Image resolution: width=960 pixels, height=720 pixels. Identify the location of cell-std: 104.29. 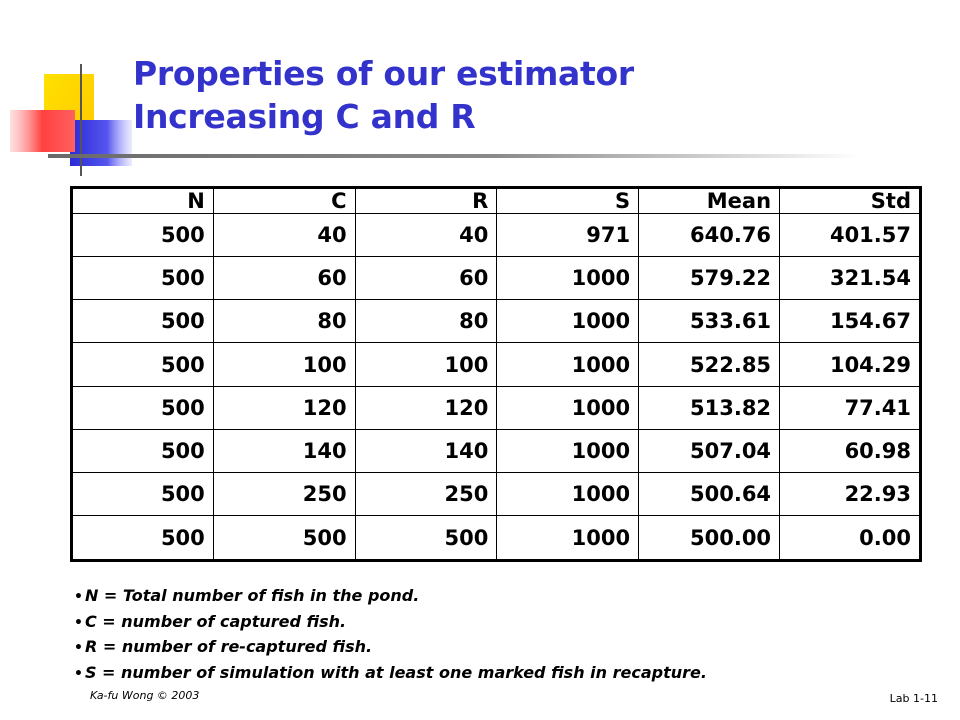
(850, 364).